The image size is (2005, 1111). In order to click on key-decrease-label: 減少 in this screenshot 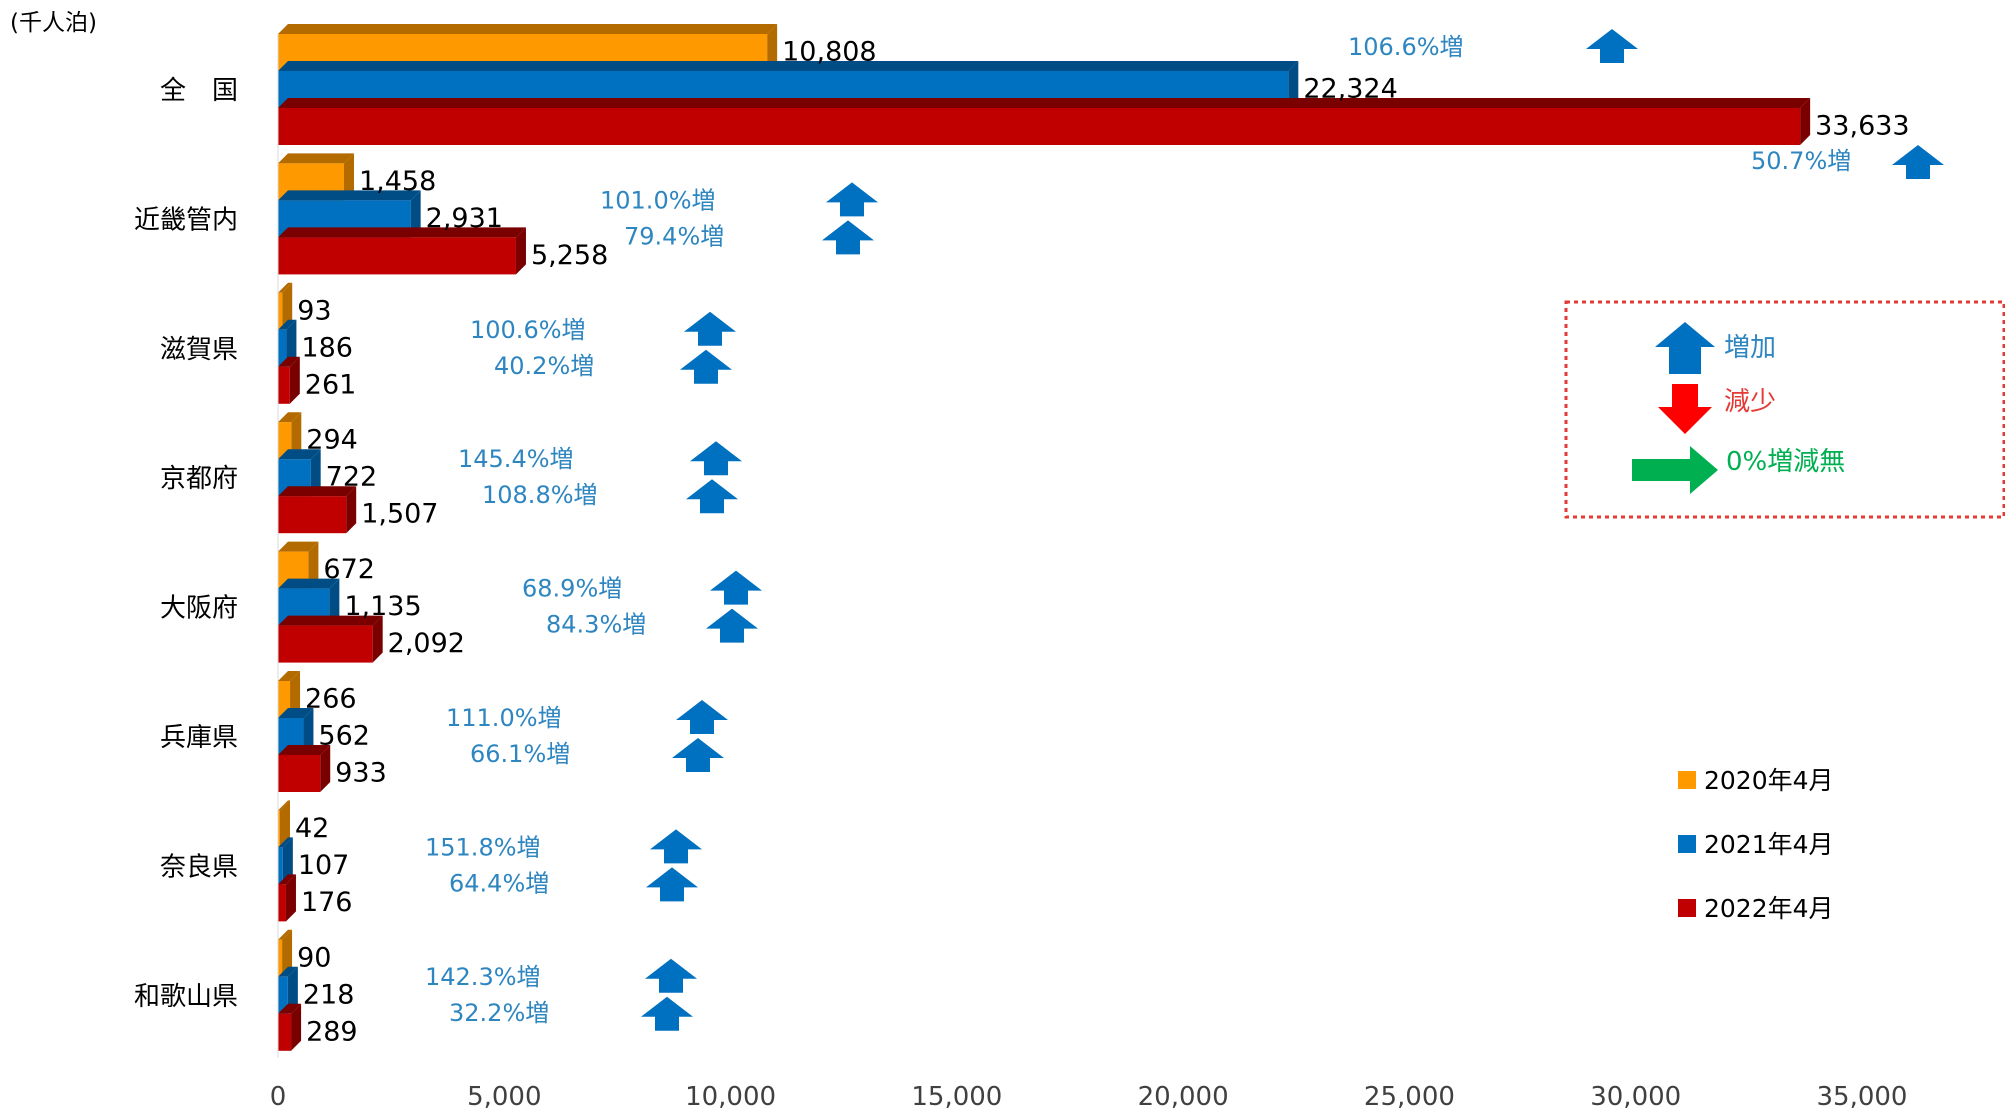, I will do `click(1750, 402)`.